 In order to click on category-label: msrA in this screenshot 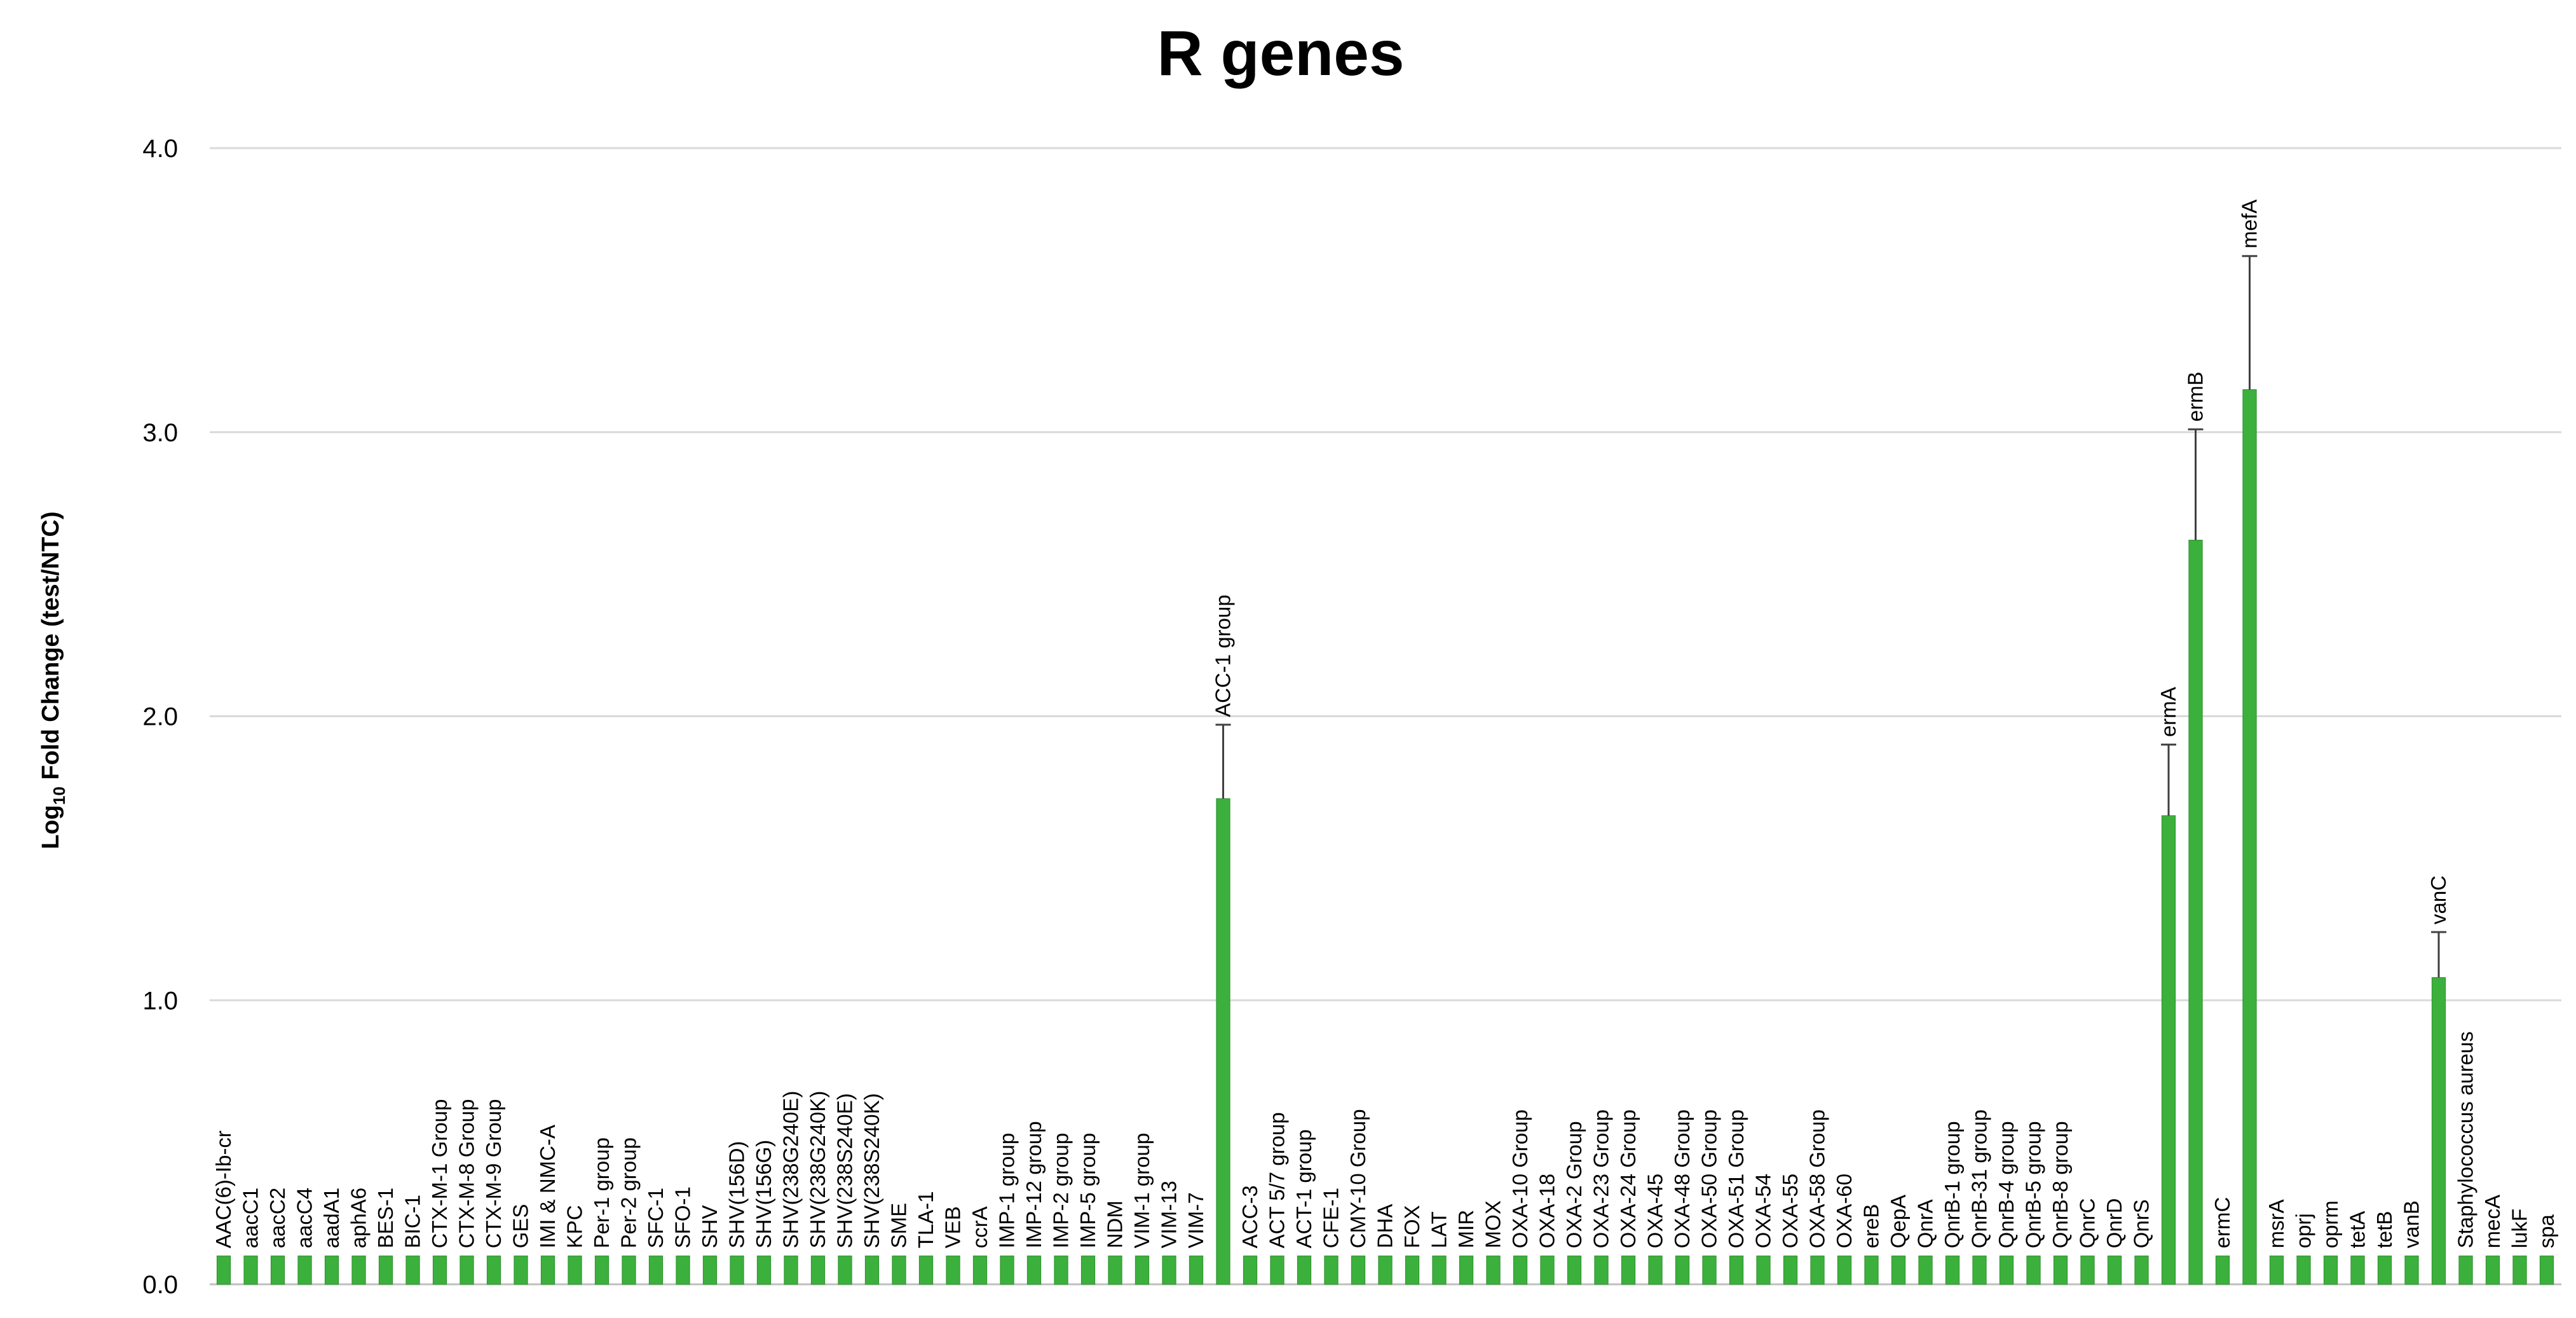, I will do `click(2276, 1223)`.